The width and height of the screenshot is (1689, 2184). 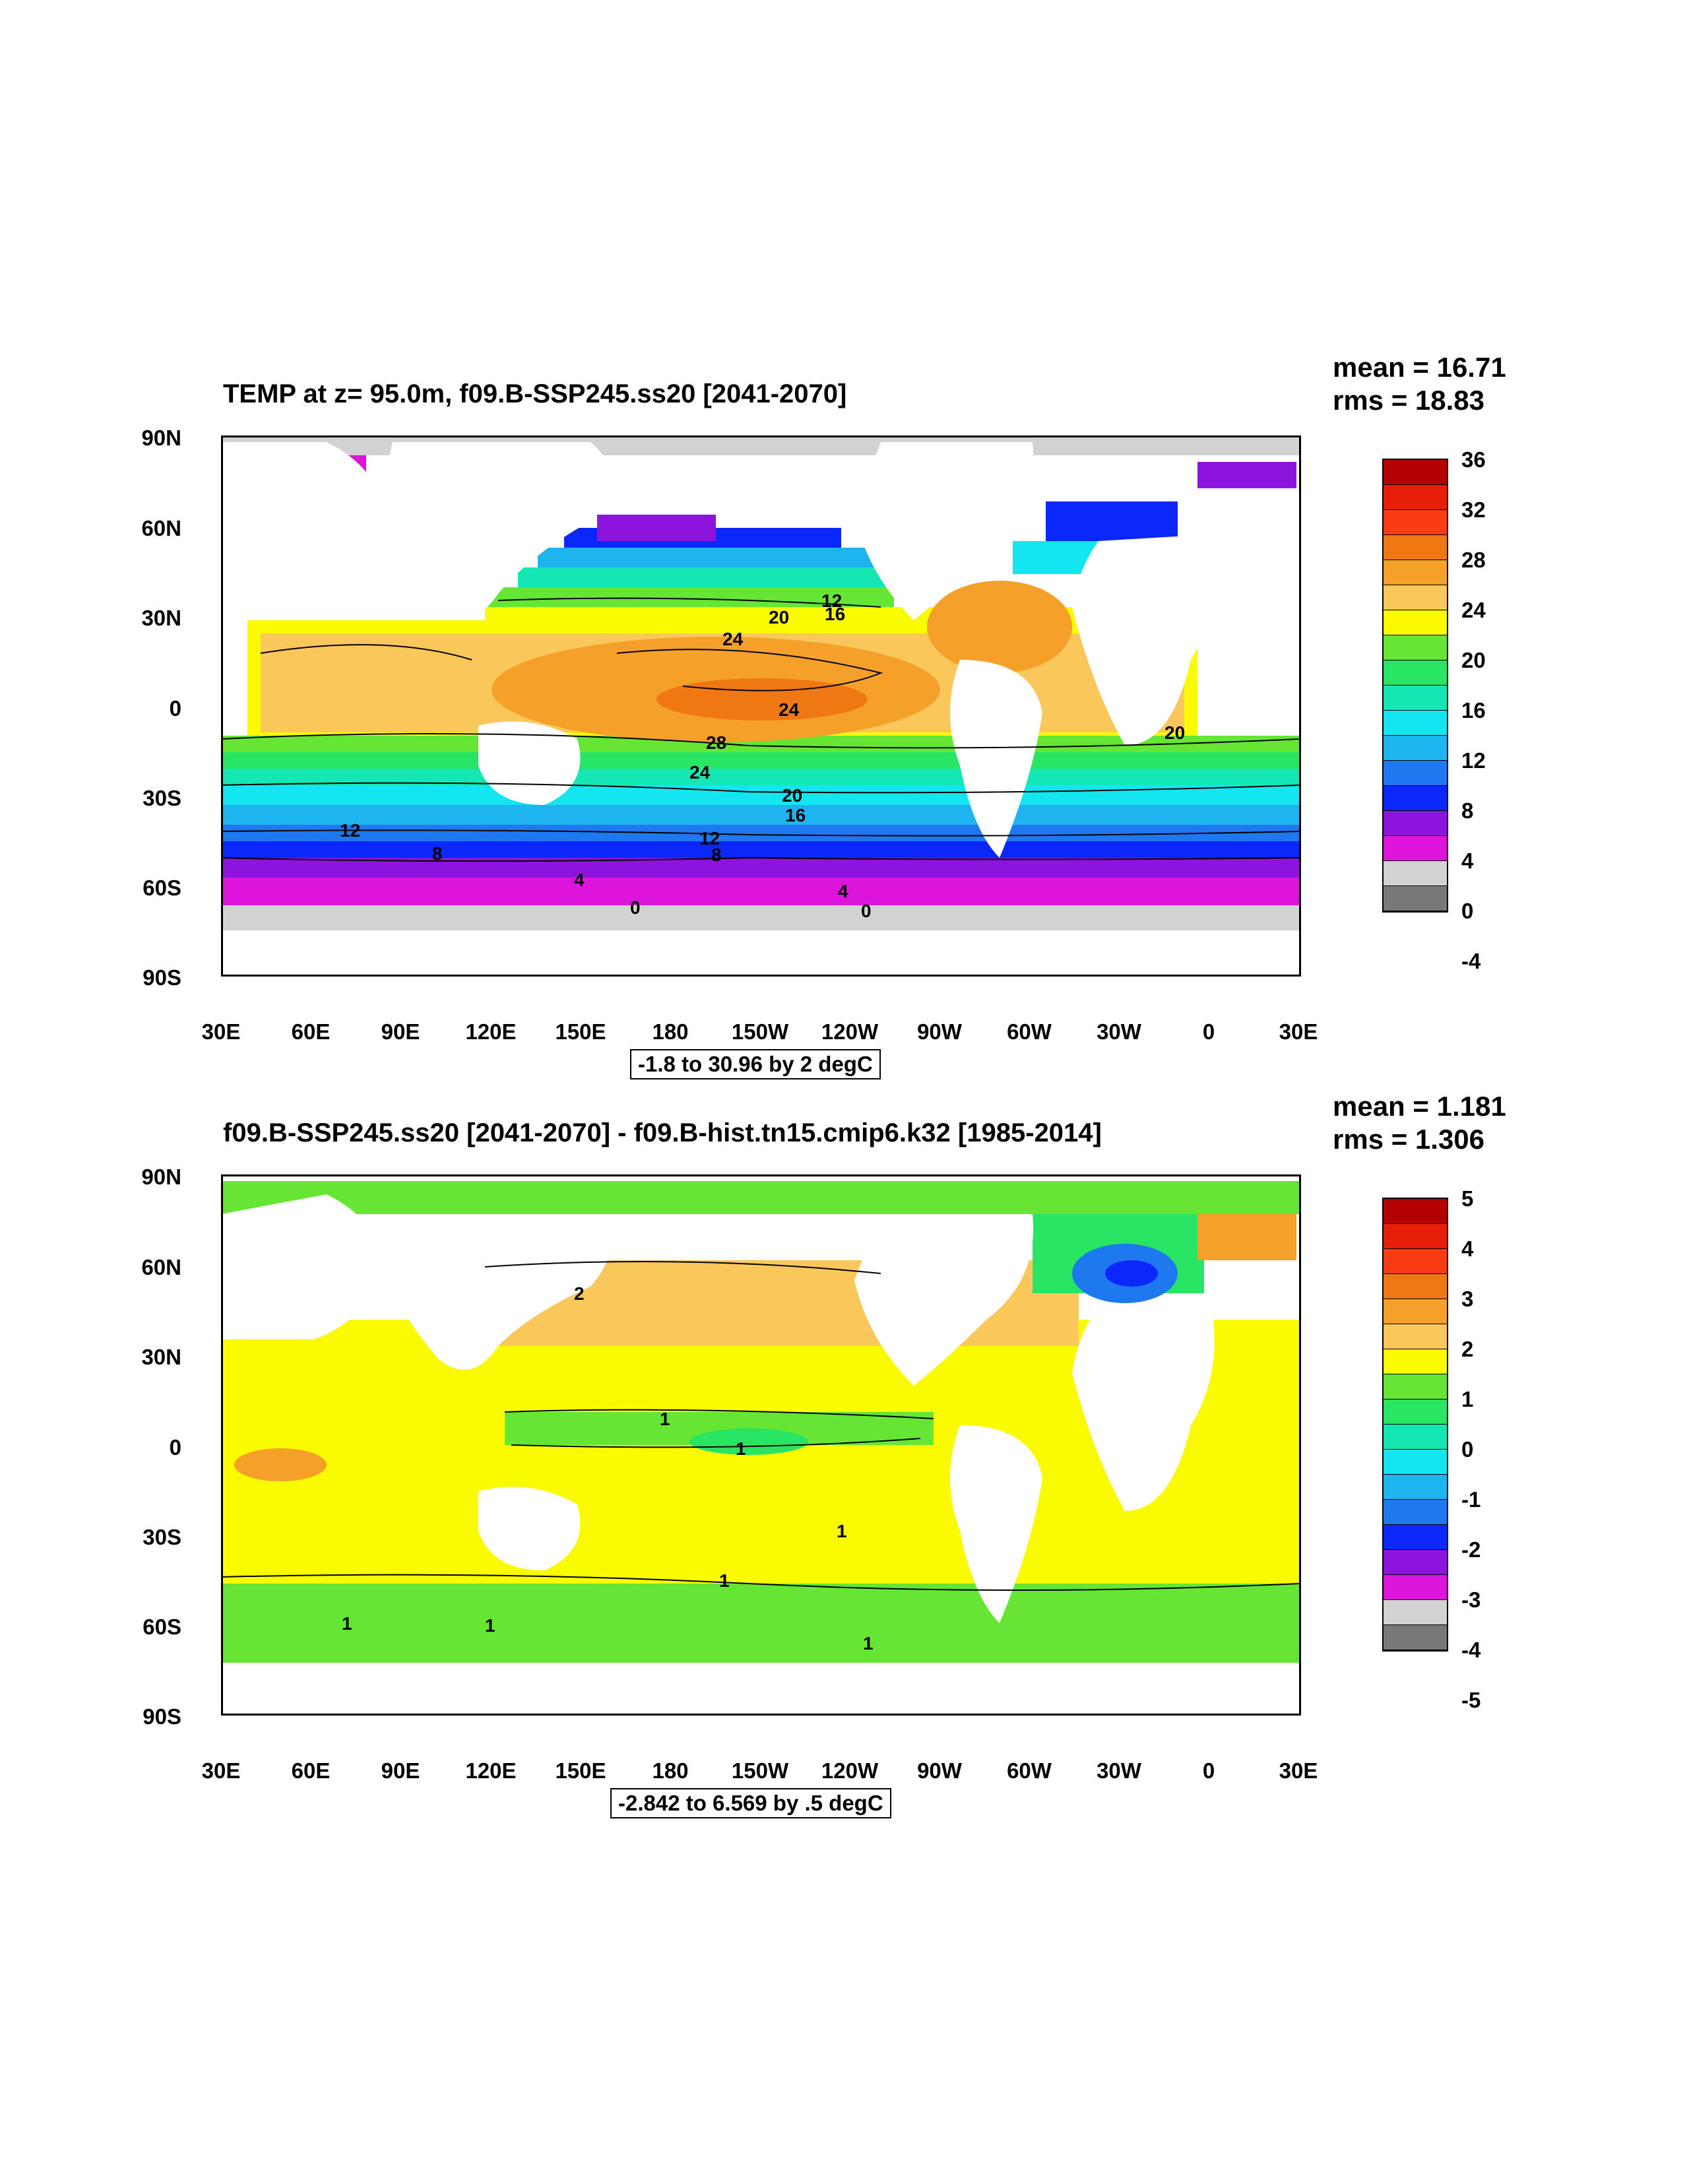 I want to click on colorbar-label: -5, so click(x=1471, y=1700).